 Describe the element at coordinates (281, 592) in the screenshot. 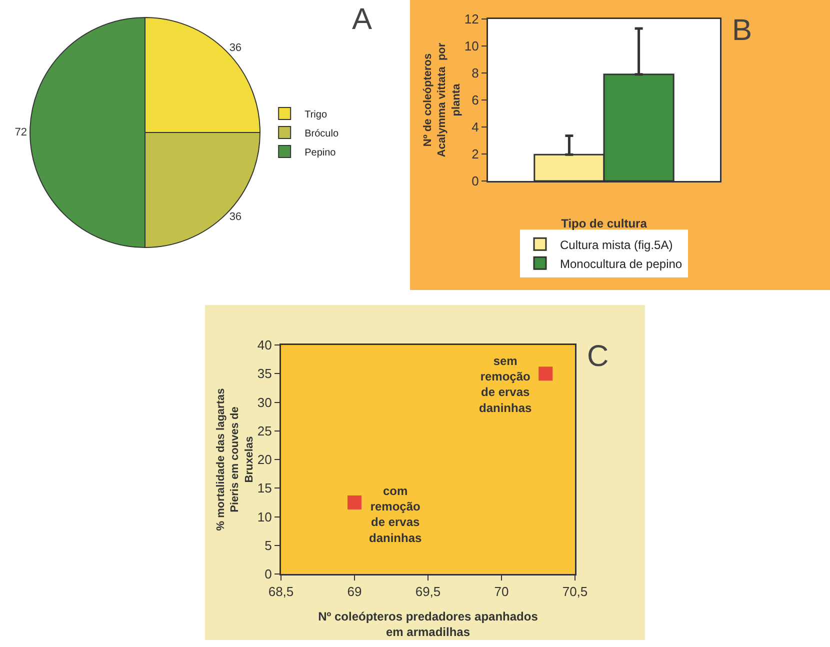

I see `x-tick-label: 68,5` at that location.